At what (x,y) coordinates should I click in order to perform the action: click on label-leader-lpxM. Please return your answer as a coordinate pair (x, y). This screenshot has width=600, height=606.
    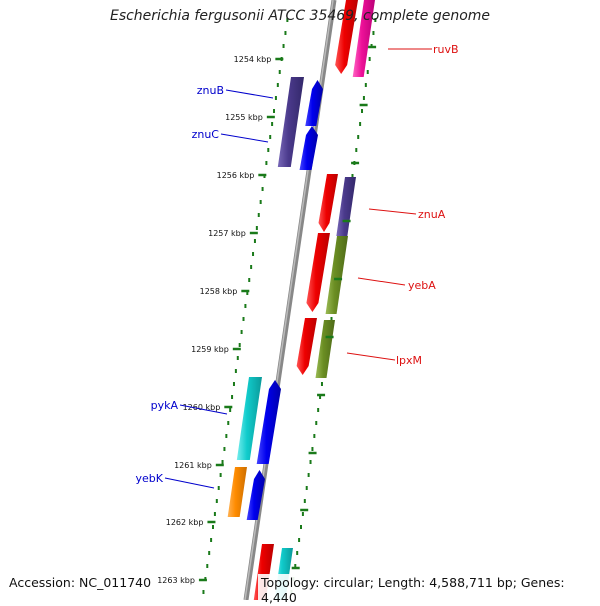
    Looking at the image, I should click on (371, 356).